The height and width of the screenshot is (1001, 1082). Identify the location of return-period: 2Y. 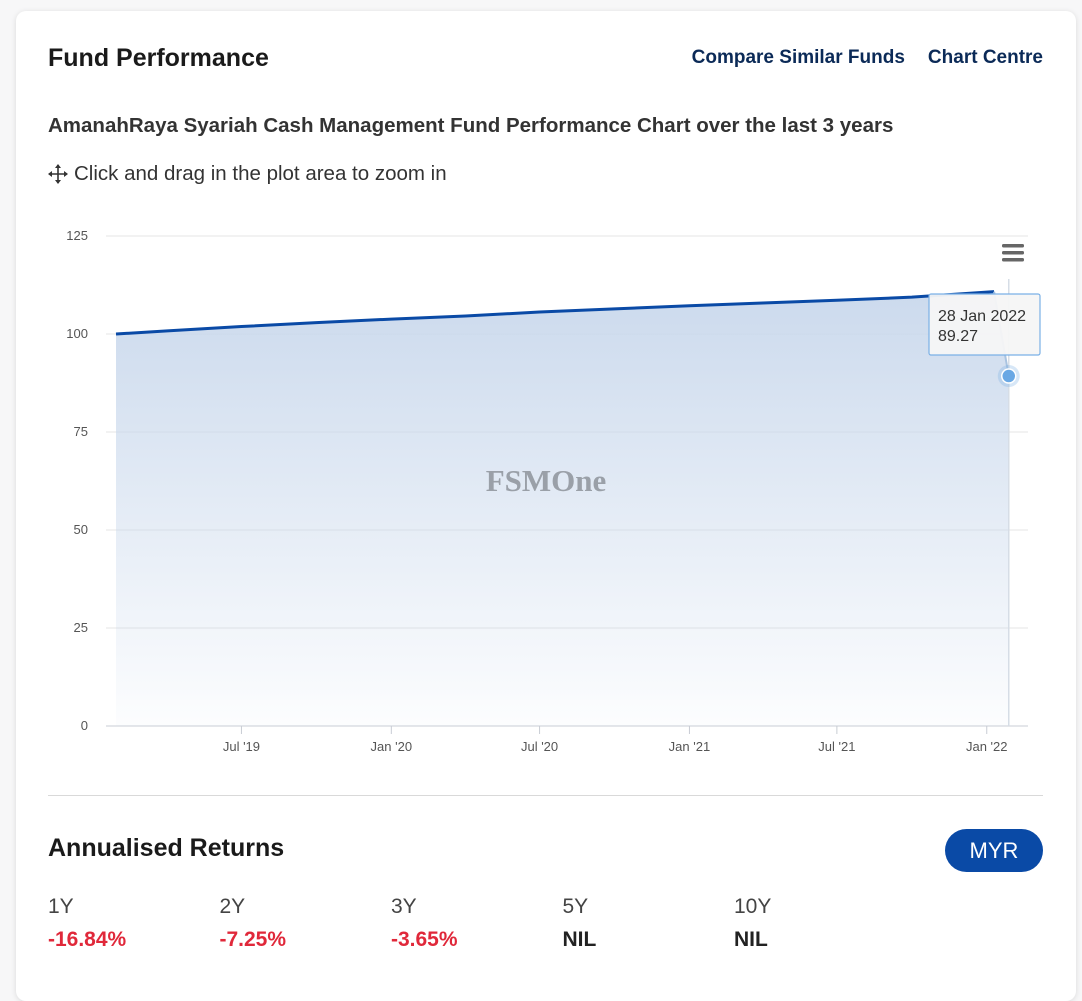
(232, 906).